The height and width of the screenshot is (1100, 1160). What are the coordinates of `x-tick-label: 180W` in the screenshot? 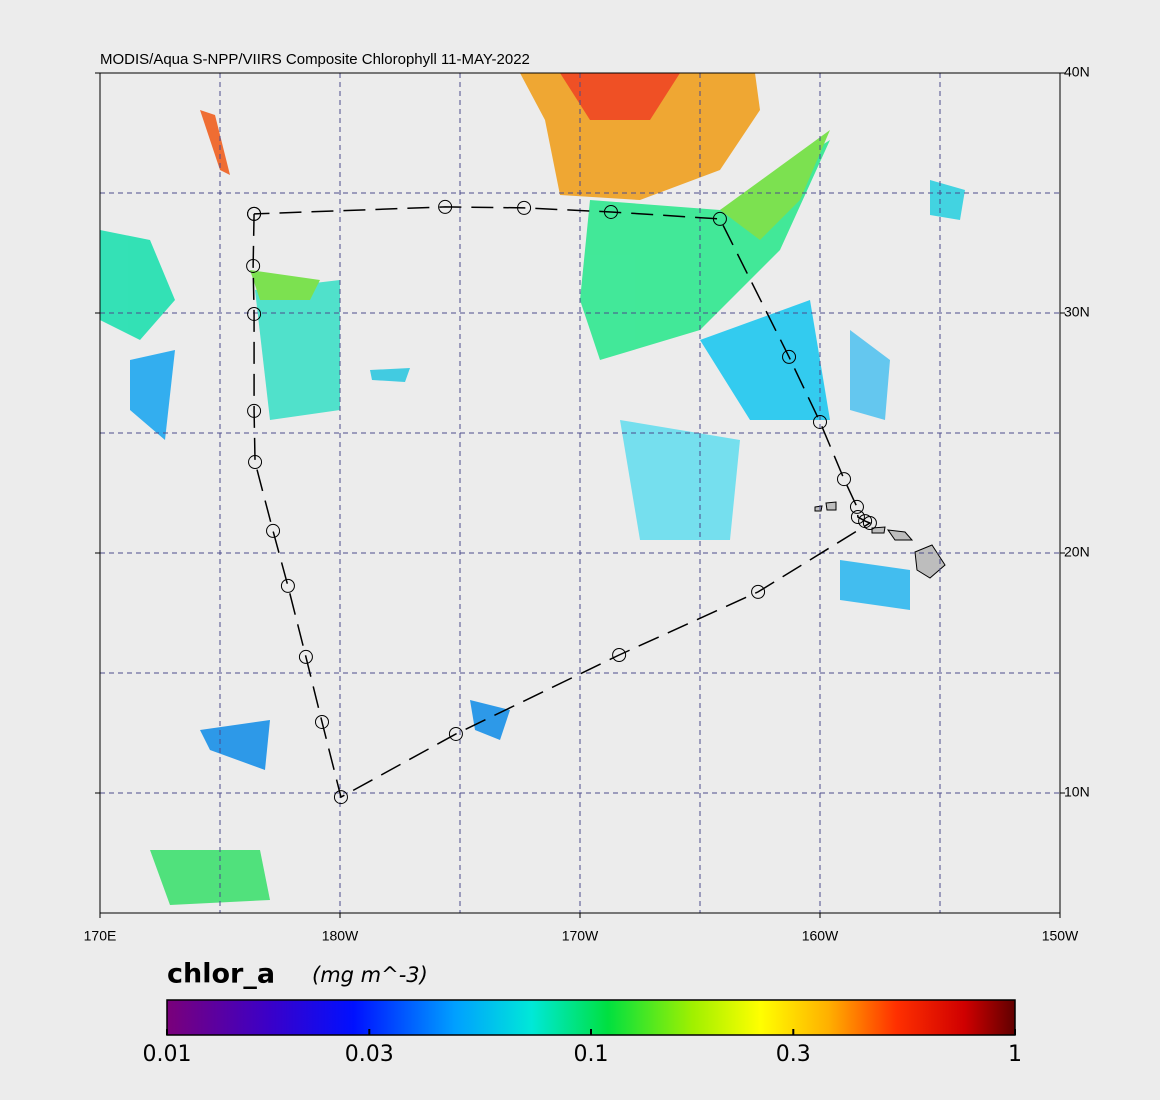 It's located at (340, 936).